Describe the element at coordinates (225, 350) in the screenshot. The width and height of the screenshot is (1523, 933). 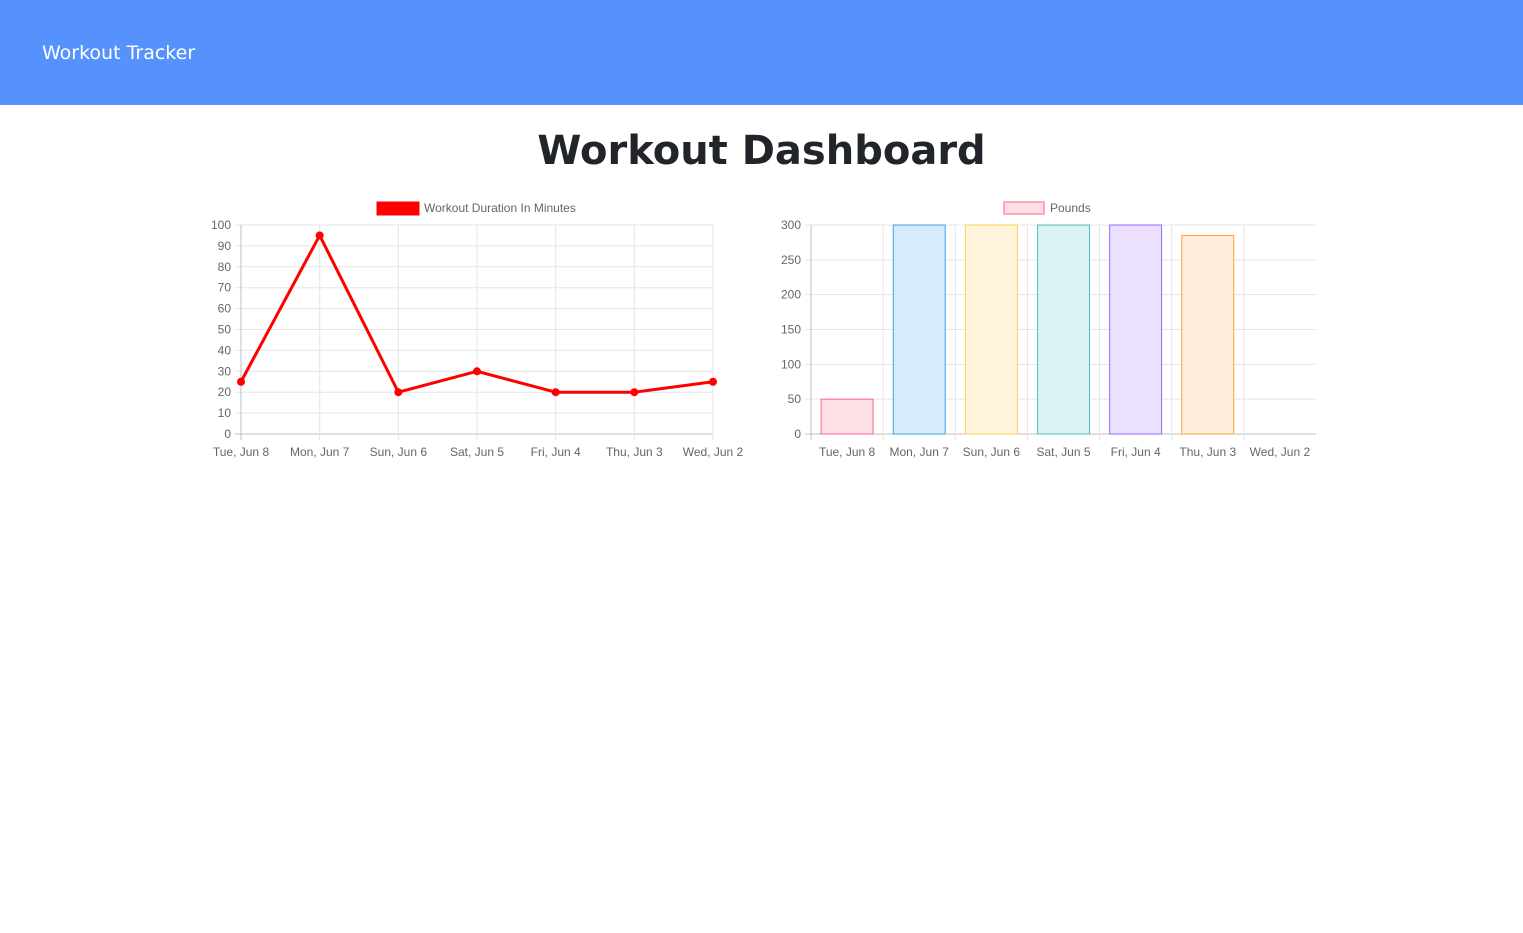
I see `y-tick-label: 40` at that location.